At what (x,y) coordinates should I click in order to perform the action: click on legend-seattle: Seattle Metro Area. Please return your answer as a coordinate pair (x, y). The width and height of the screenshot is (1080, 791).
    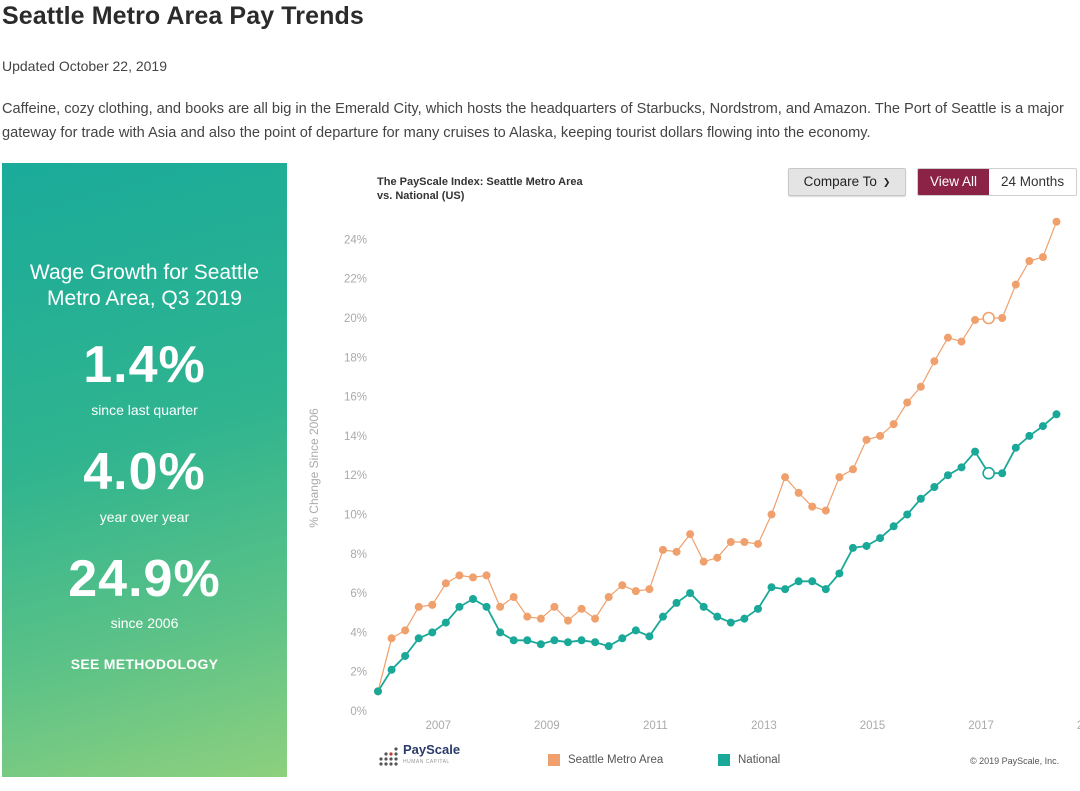
    Looking at the image, I should click on (605, 760).